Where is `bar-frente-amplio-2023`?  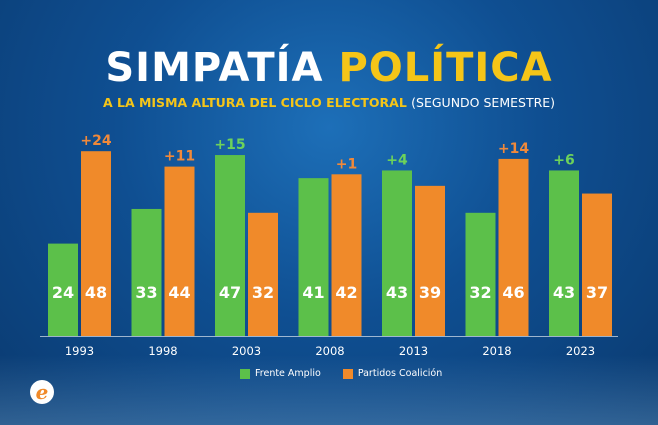
bar-frente-amplio-2023 is located at coordinates (564, 253).